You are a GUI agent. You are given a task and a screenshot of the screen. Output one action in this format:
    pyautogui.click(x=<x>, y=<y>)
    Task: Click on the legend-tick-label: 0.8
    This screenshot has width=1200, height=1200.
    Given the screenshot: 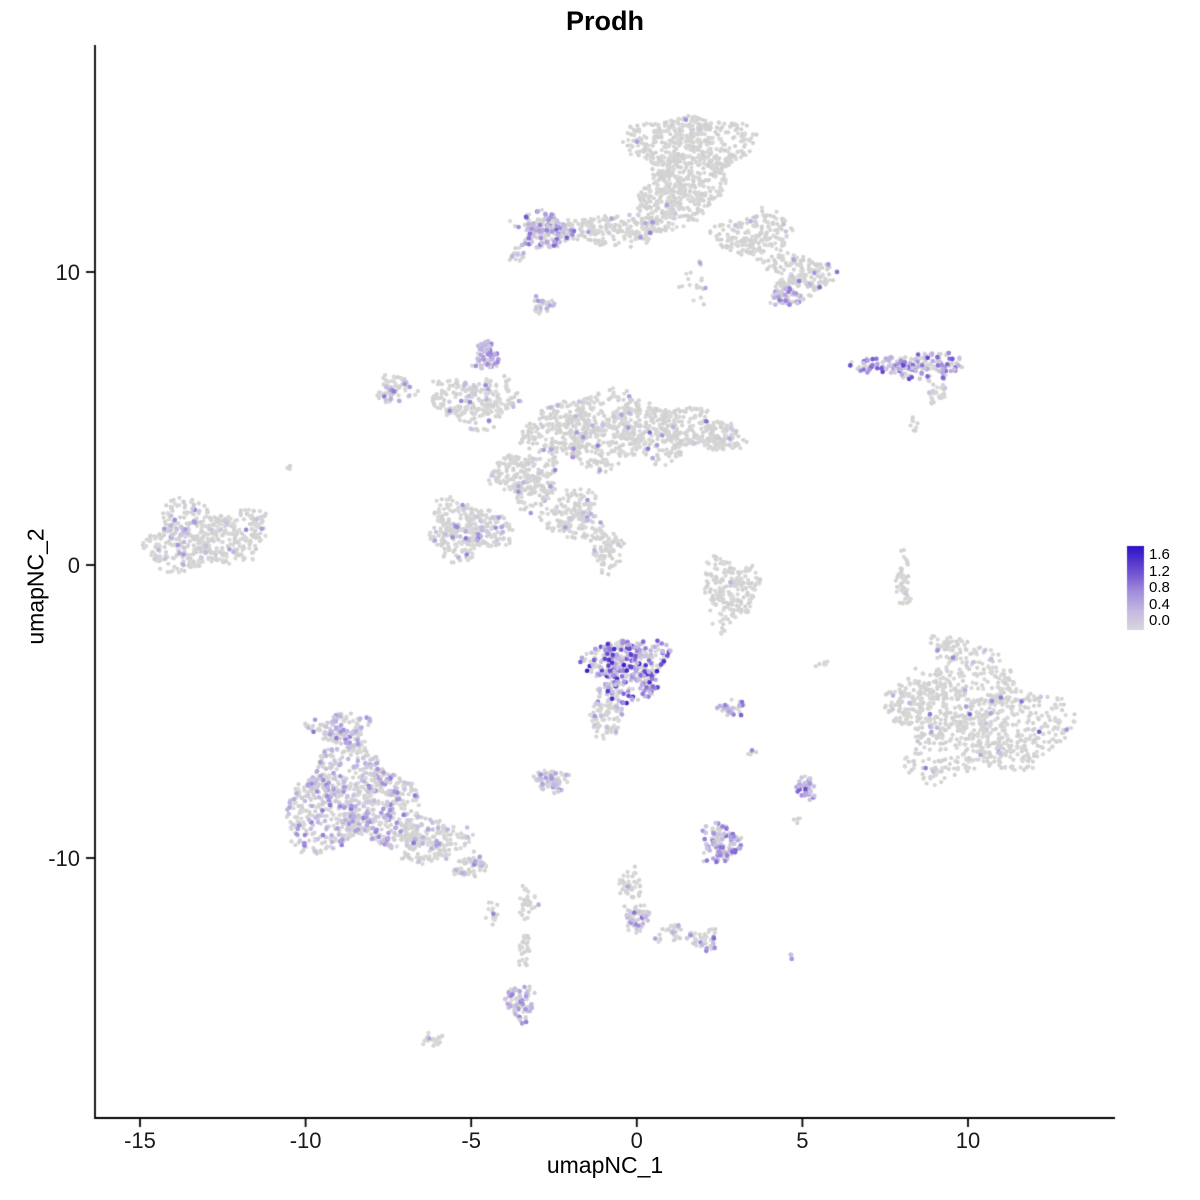 What is the action you would take?
    pyautogui.click(x=1159, y=587)
    